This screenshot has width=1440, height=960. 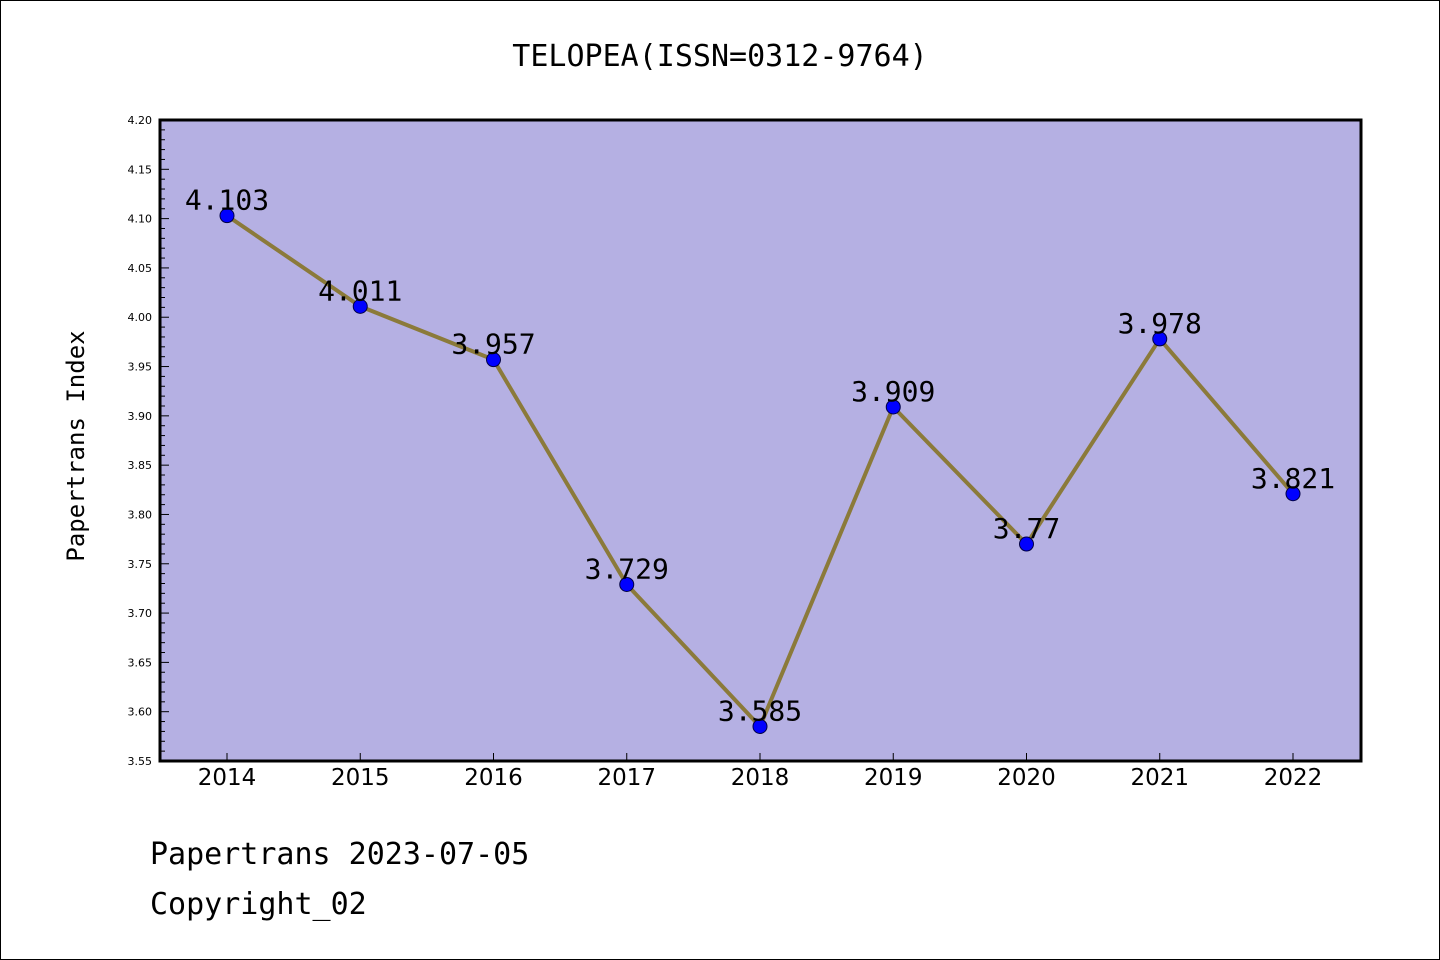 What do you see at coordinates (140, 268) in the screenshot?
I see `y-tick-label: 4.05` at bounding box center [140, 268].